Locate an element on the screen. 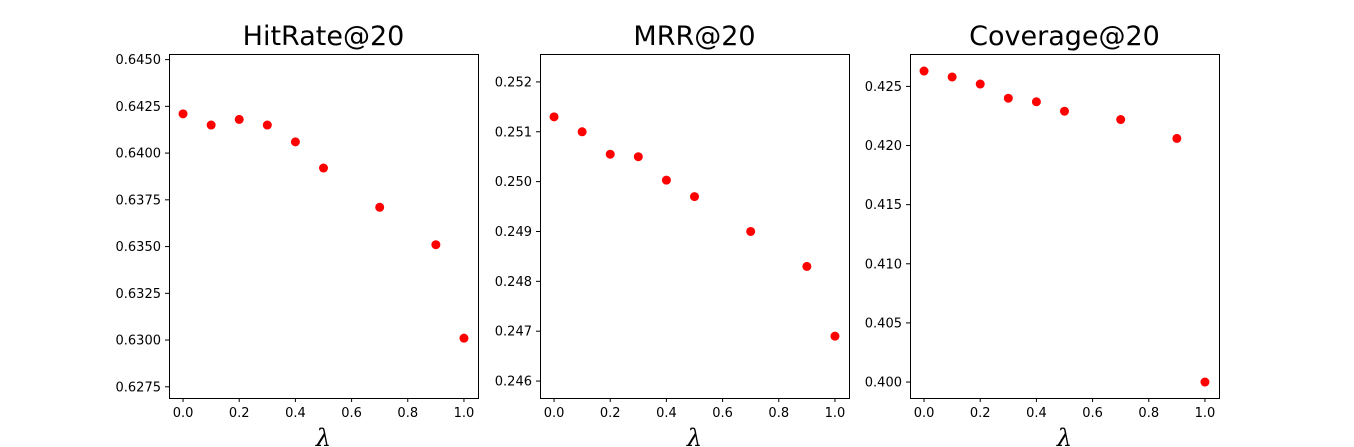  panel-title: Coverage@20 is located at coordinates (1064, 36).